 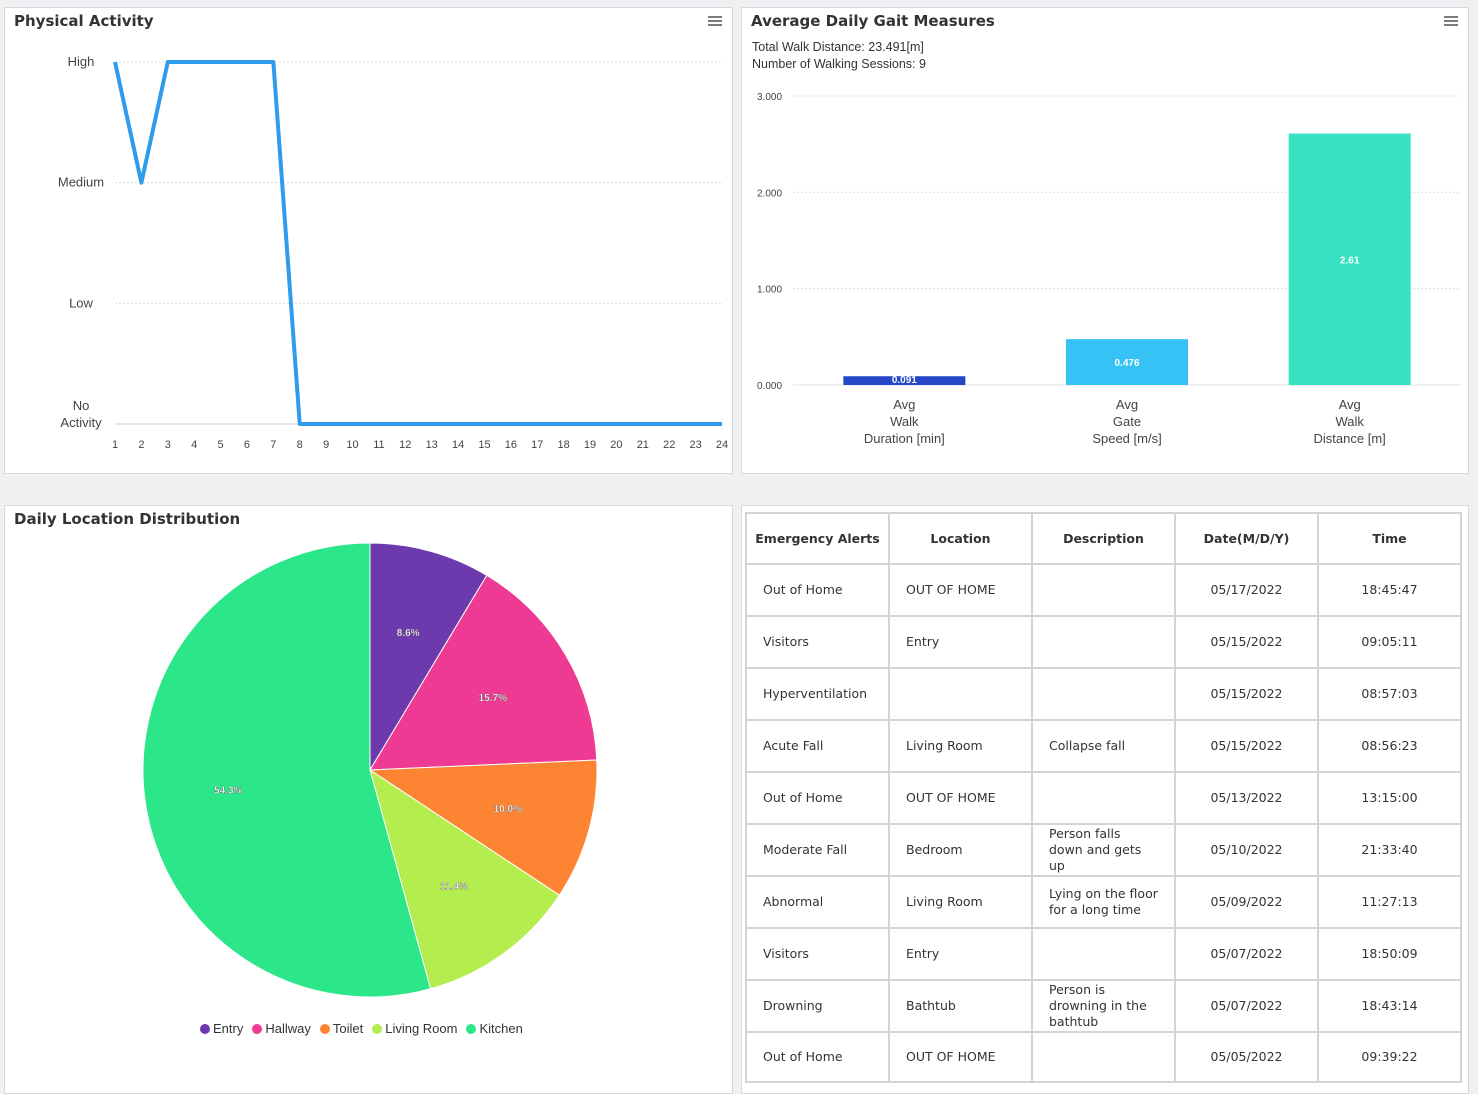 What do you see at coordinates (817, 850) in the screenshot?
I see `alert-type-cell: Moderate Fall` at bounding box center [817, 850].